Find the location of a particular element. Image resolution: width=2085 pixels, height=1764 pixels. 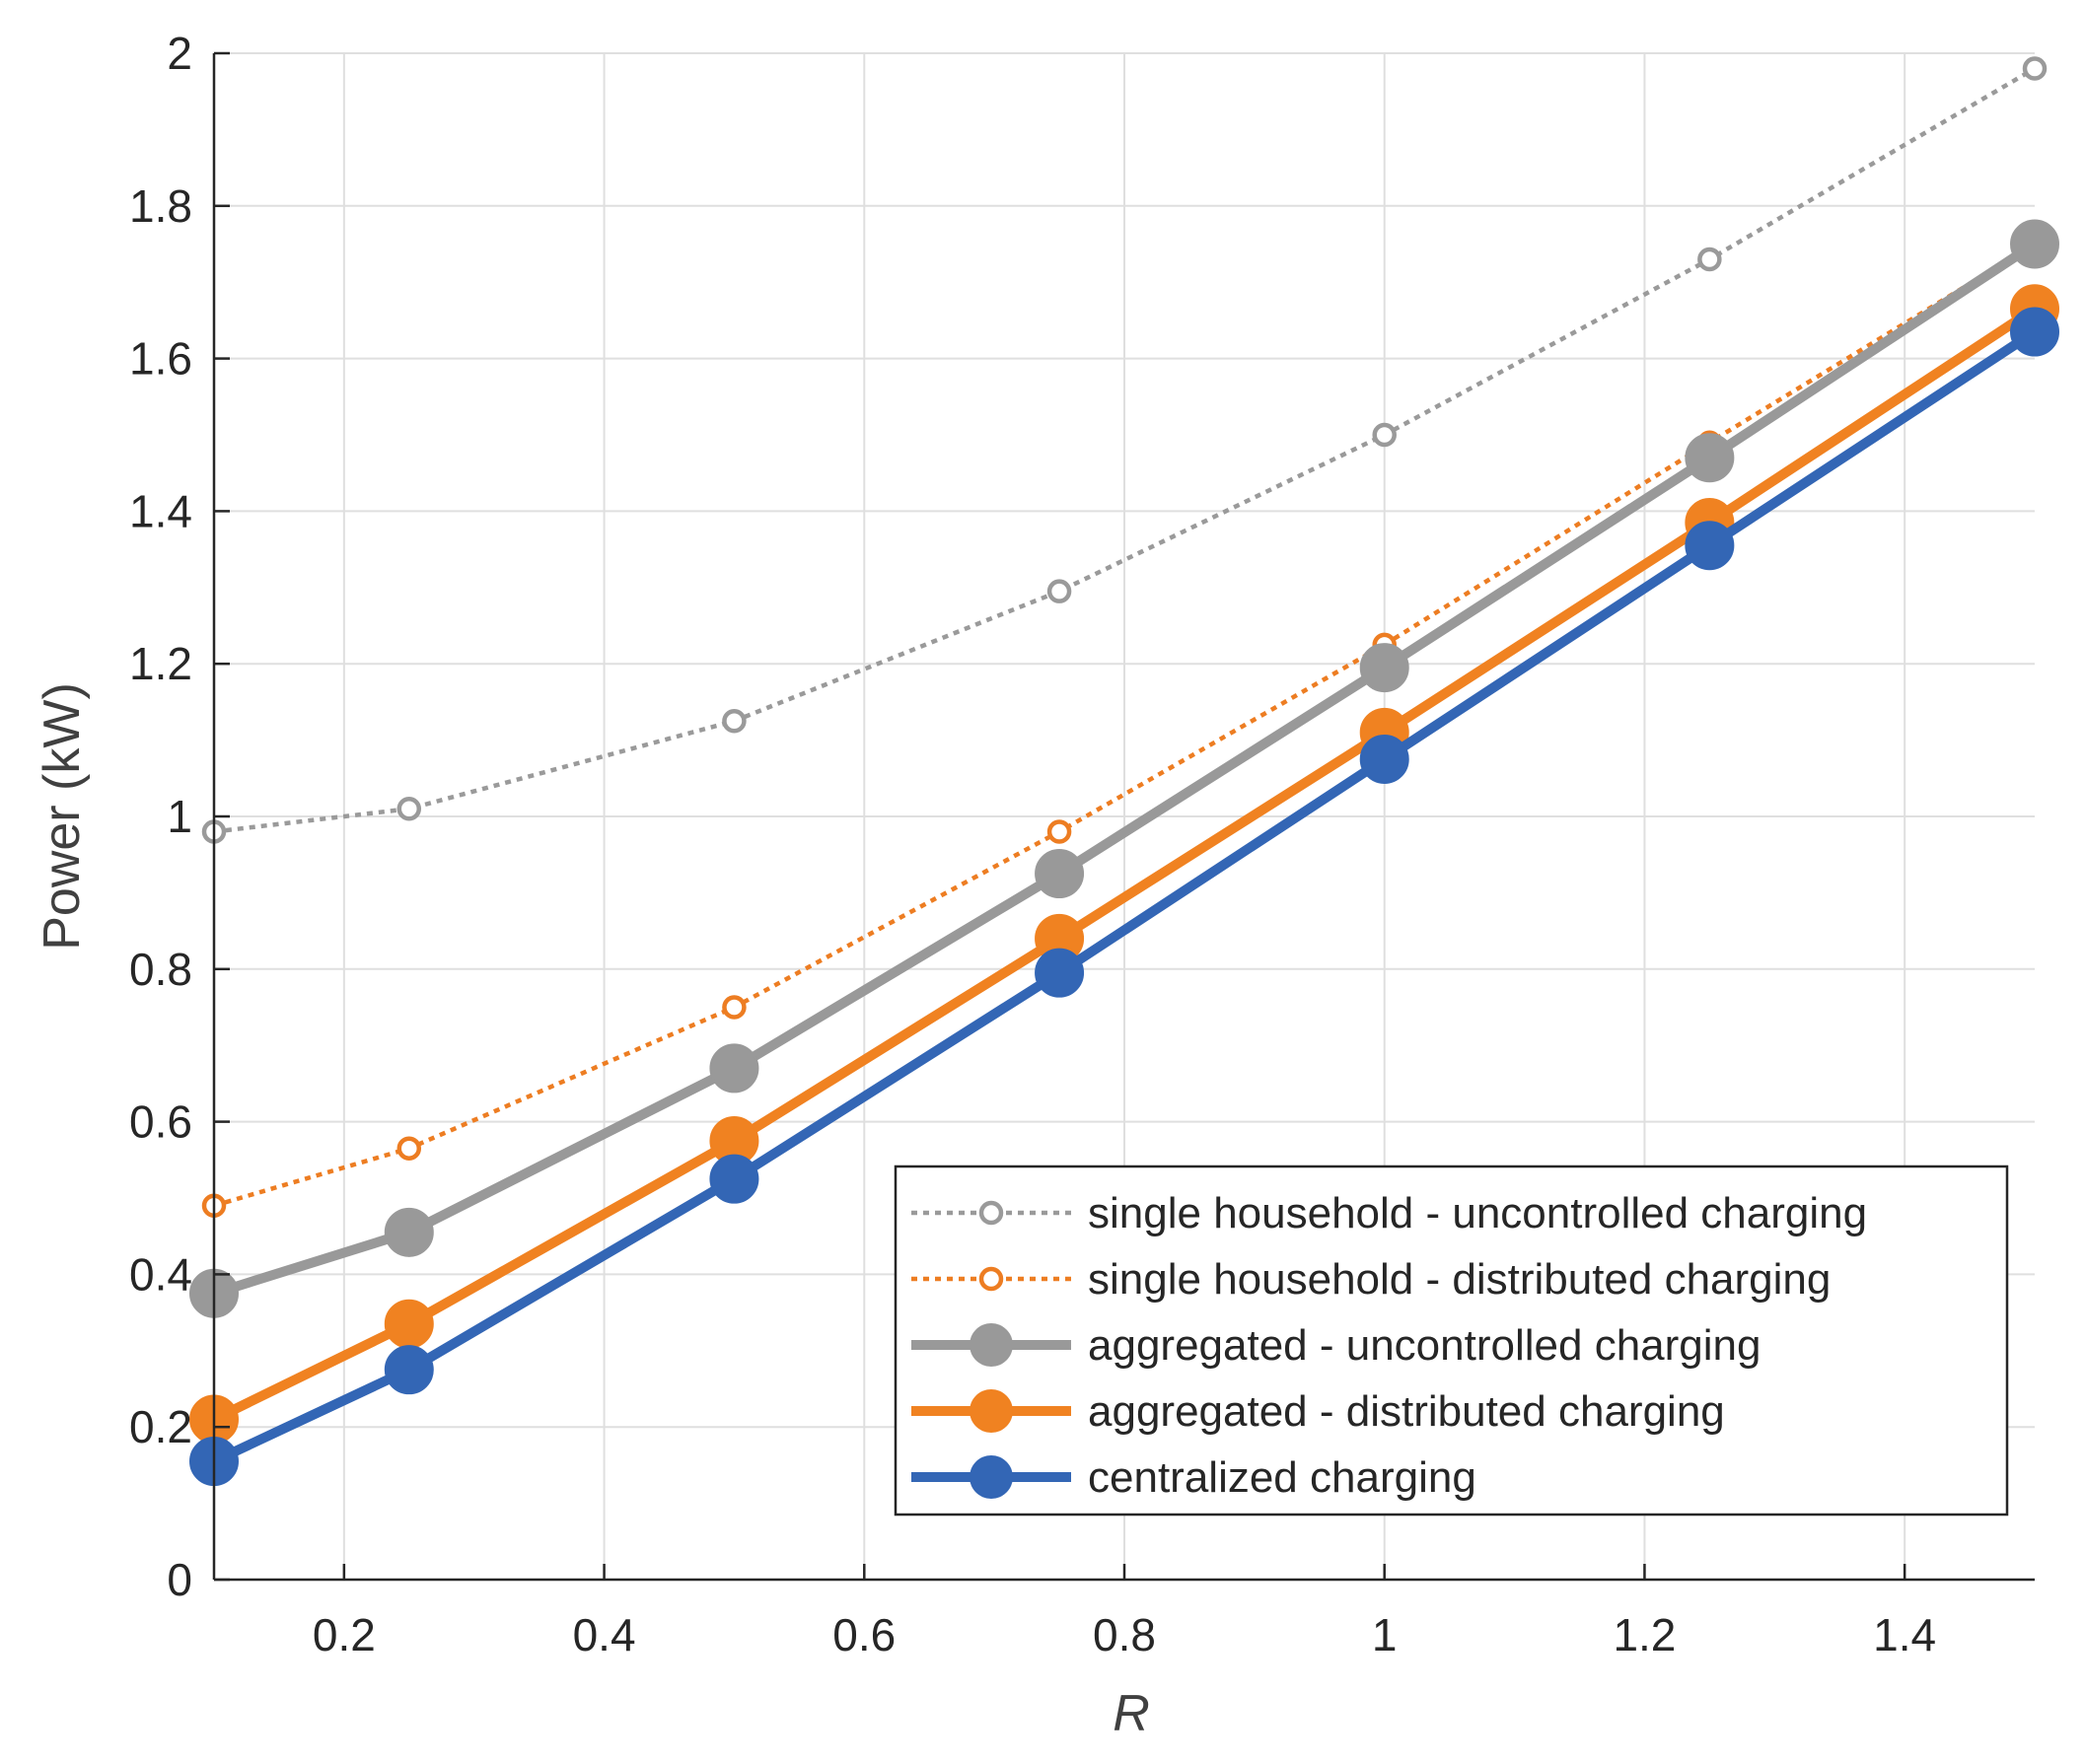

x-tick-label: 0.6 is located at coordinates (864, 1635).